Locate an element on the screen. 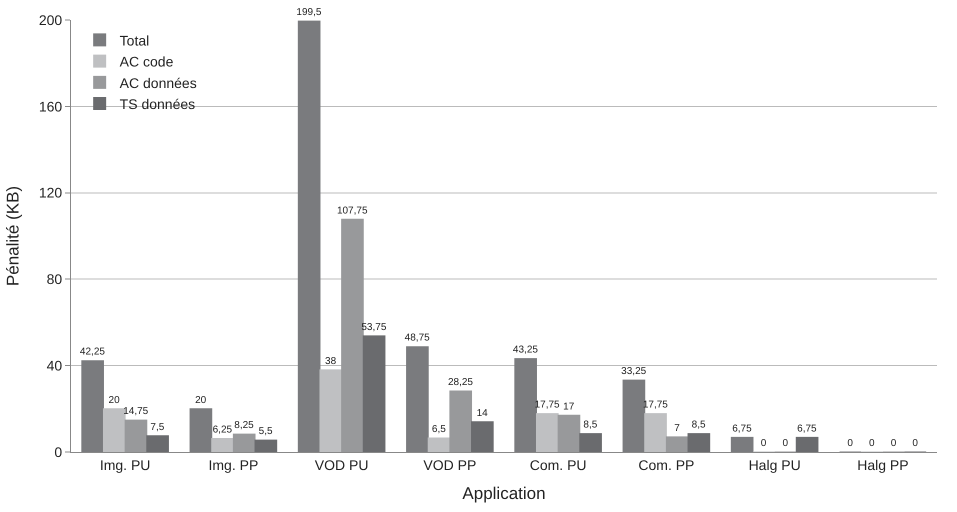 The height and width of the screenshot is (512, 957). x-tick-label: VOD PU is located at coordinates (341, 464).